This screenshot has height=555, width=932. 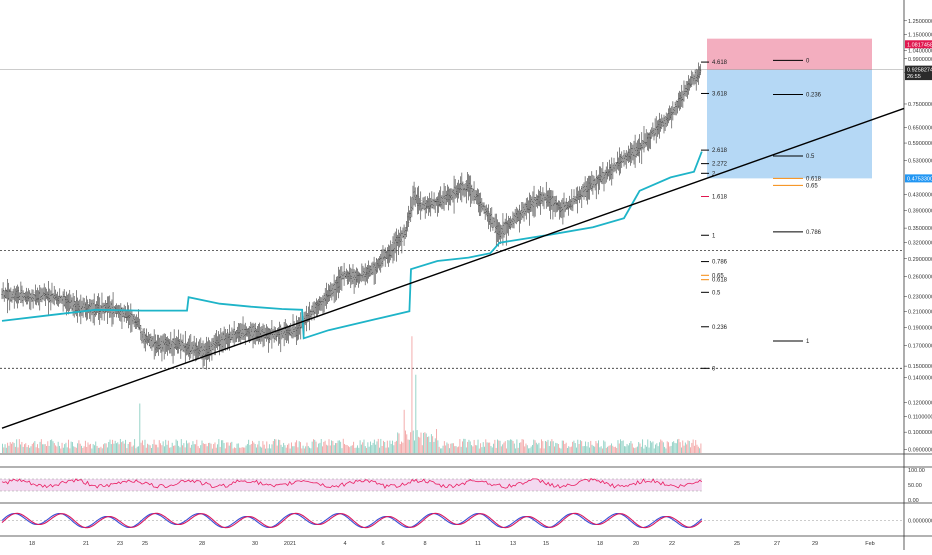 I want to click on date-tick-label: 6, so click(x=382, y=544).